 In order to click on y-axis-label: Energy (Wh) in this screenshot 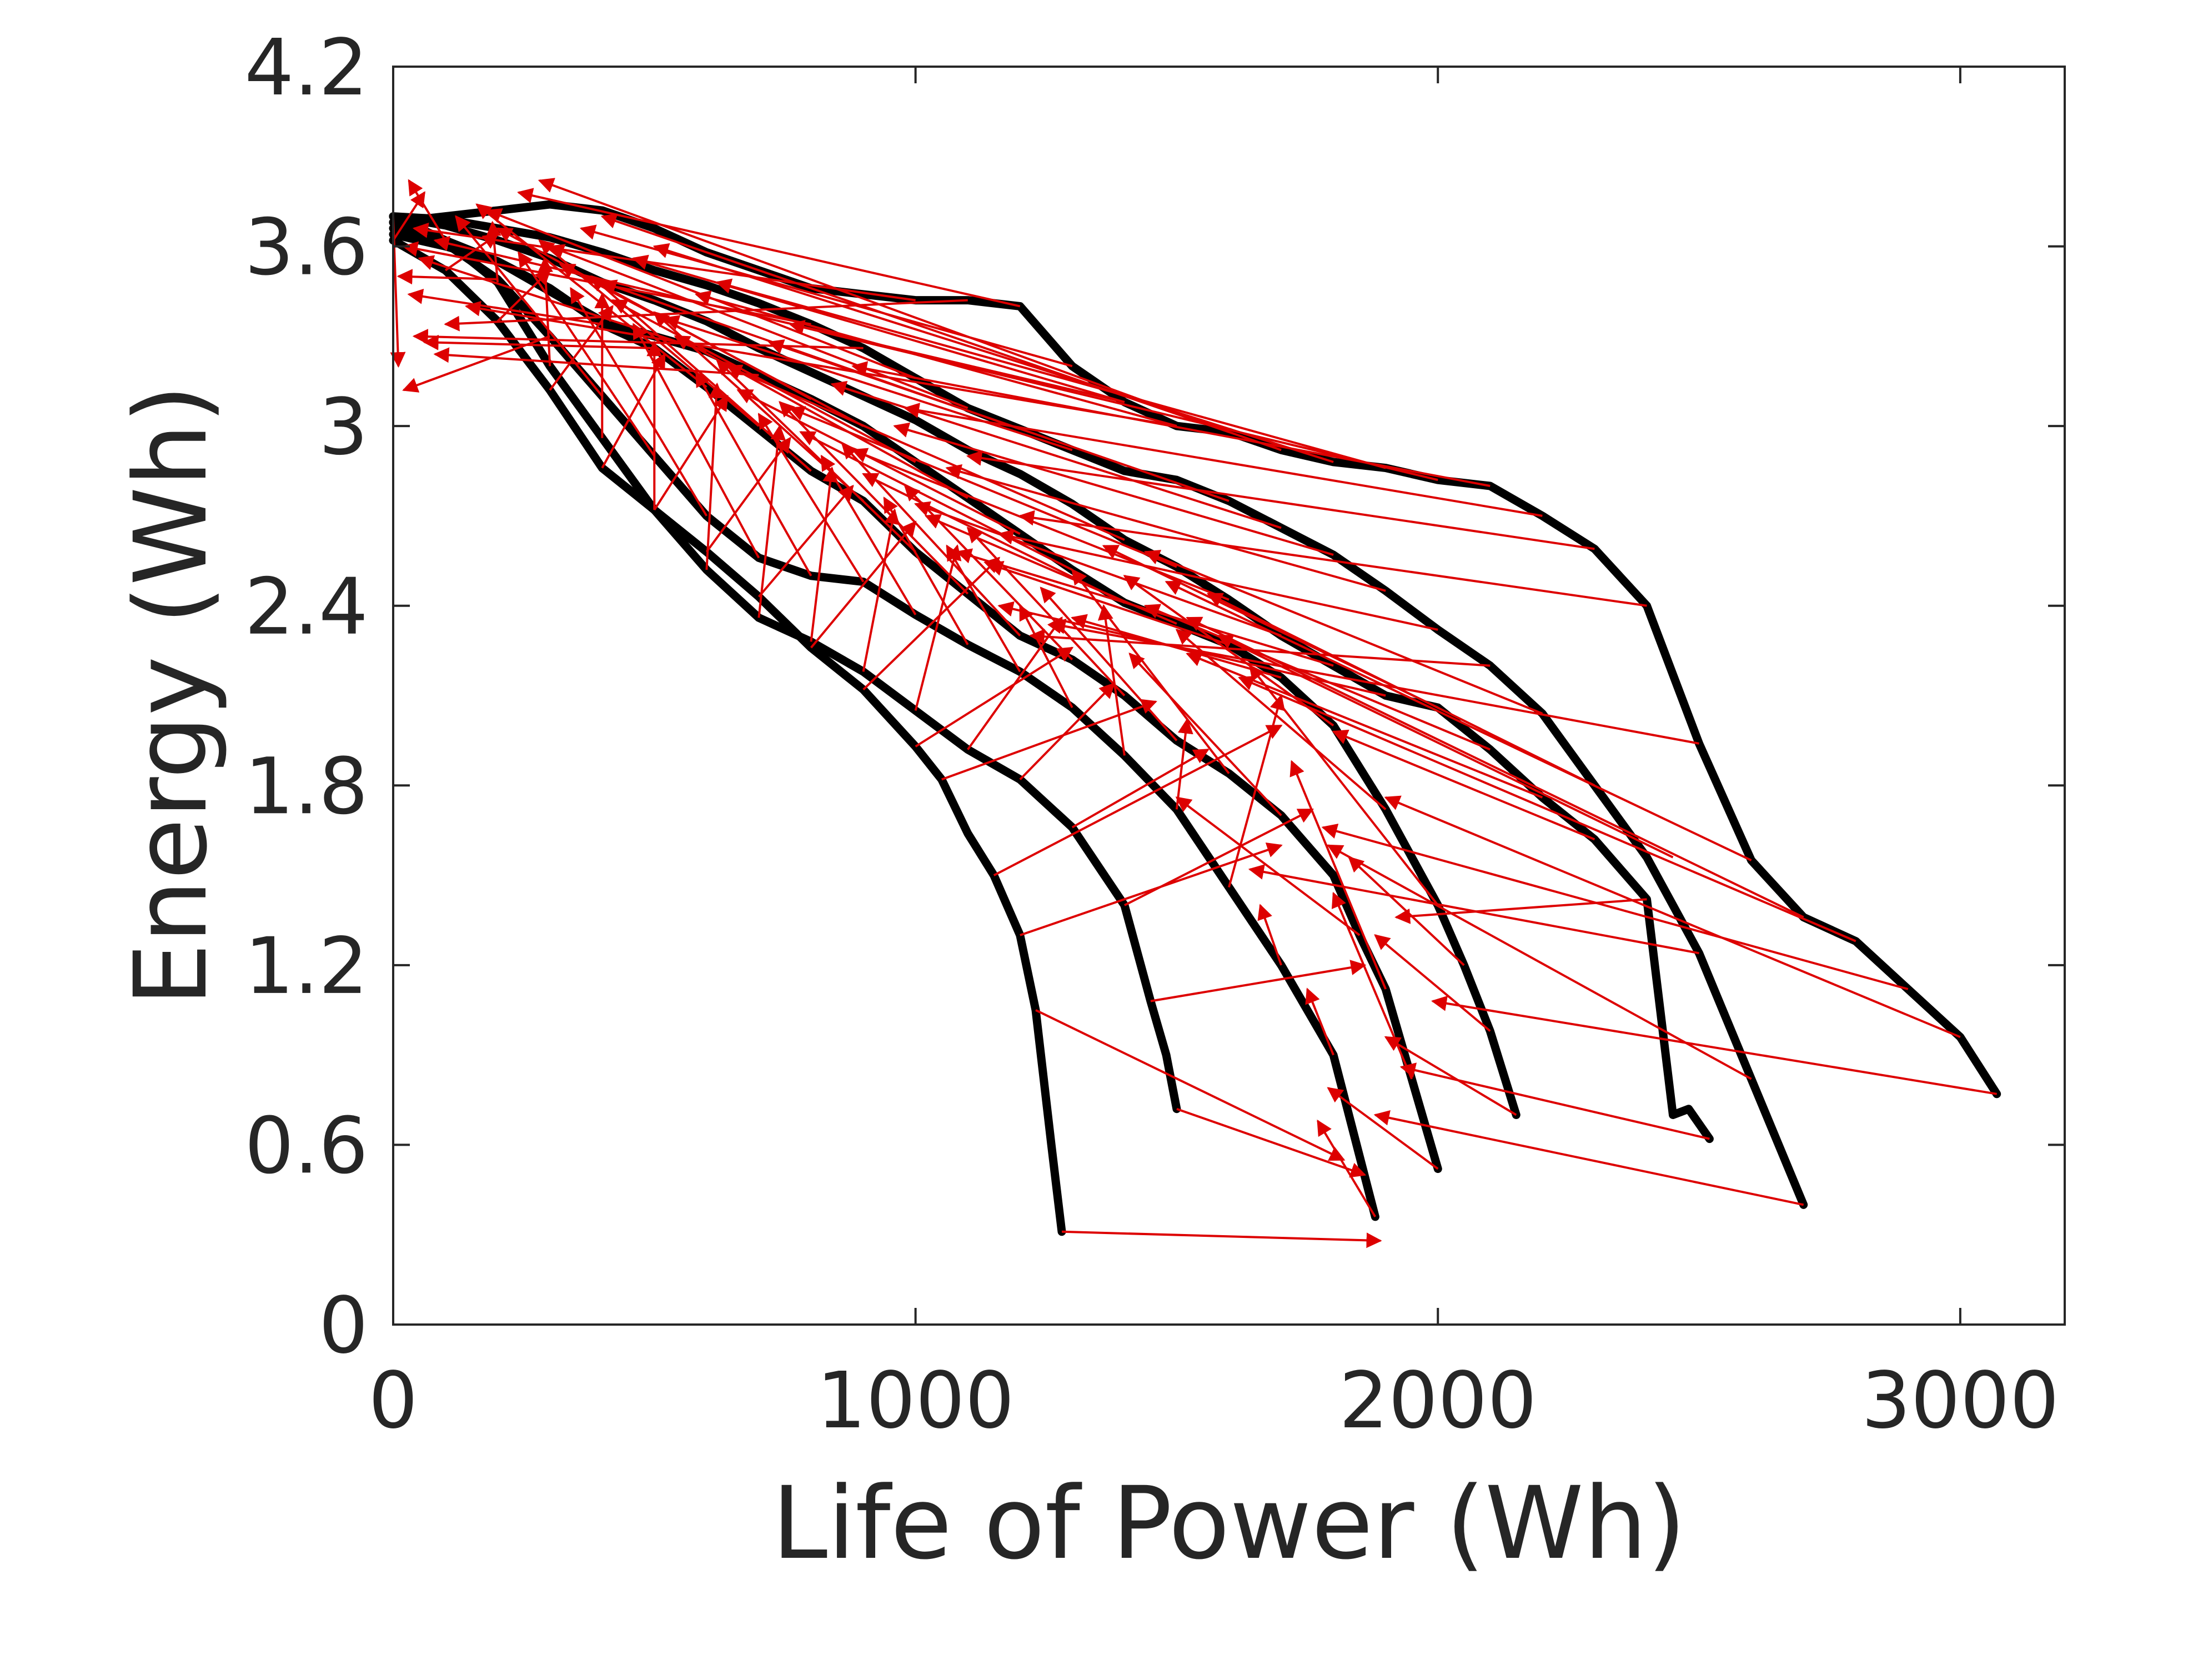, I will do `click(171, 695)`.